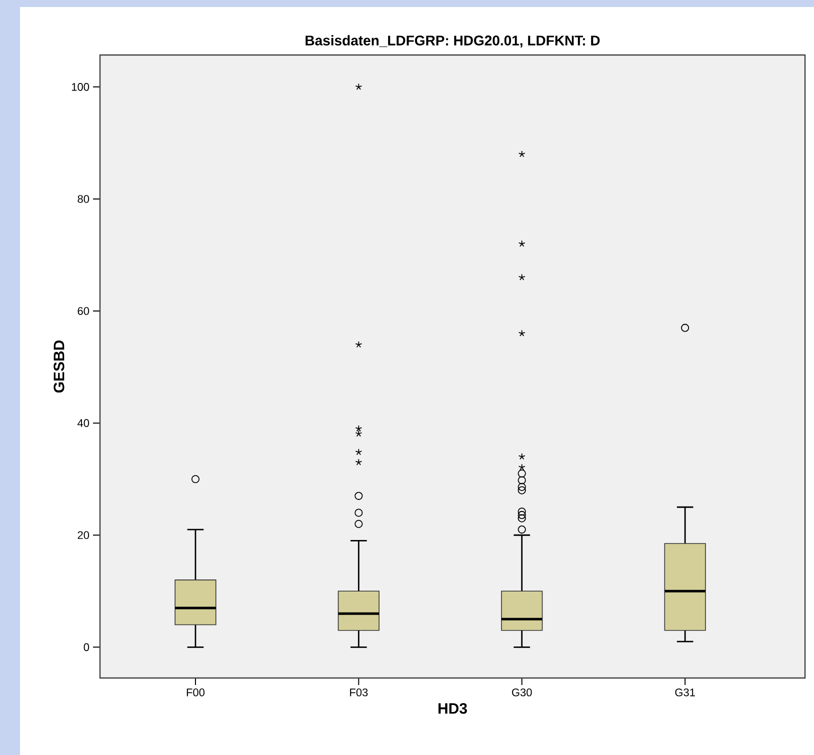 This screenshot has width=814, height=755. I want to click on x-tick-label: F03, so click(359, 692).